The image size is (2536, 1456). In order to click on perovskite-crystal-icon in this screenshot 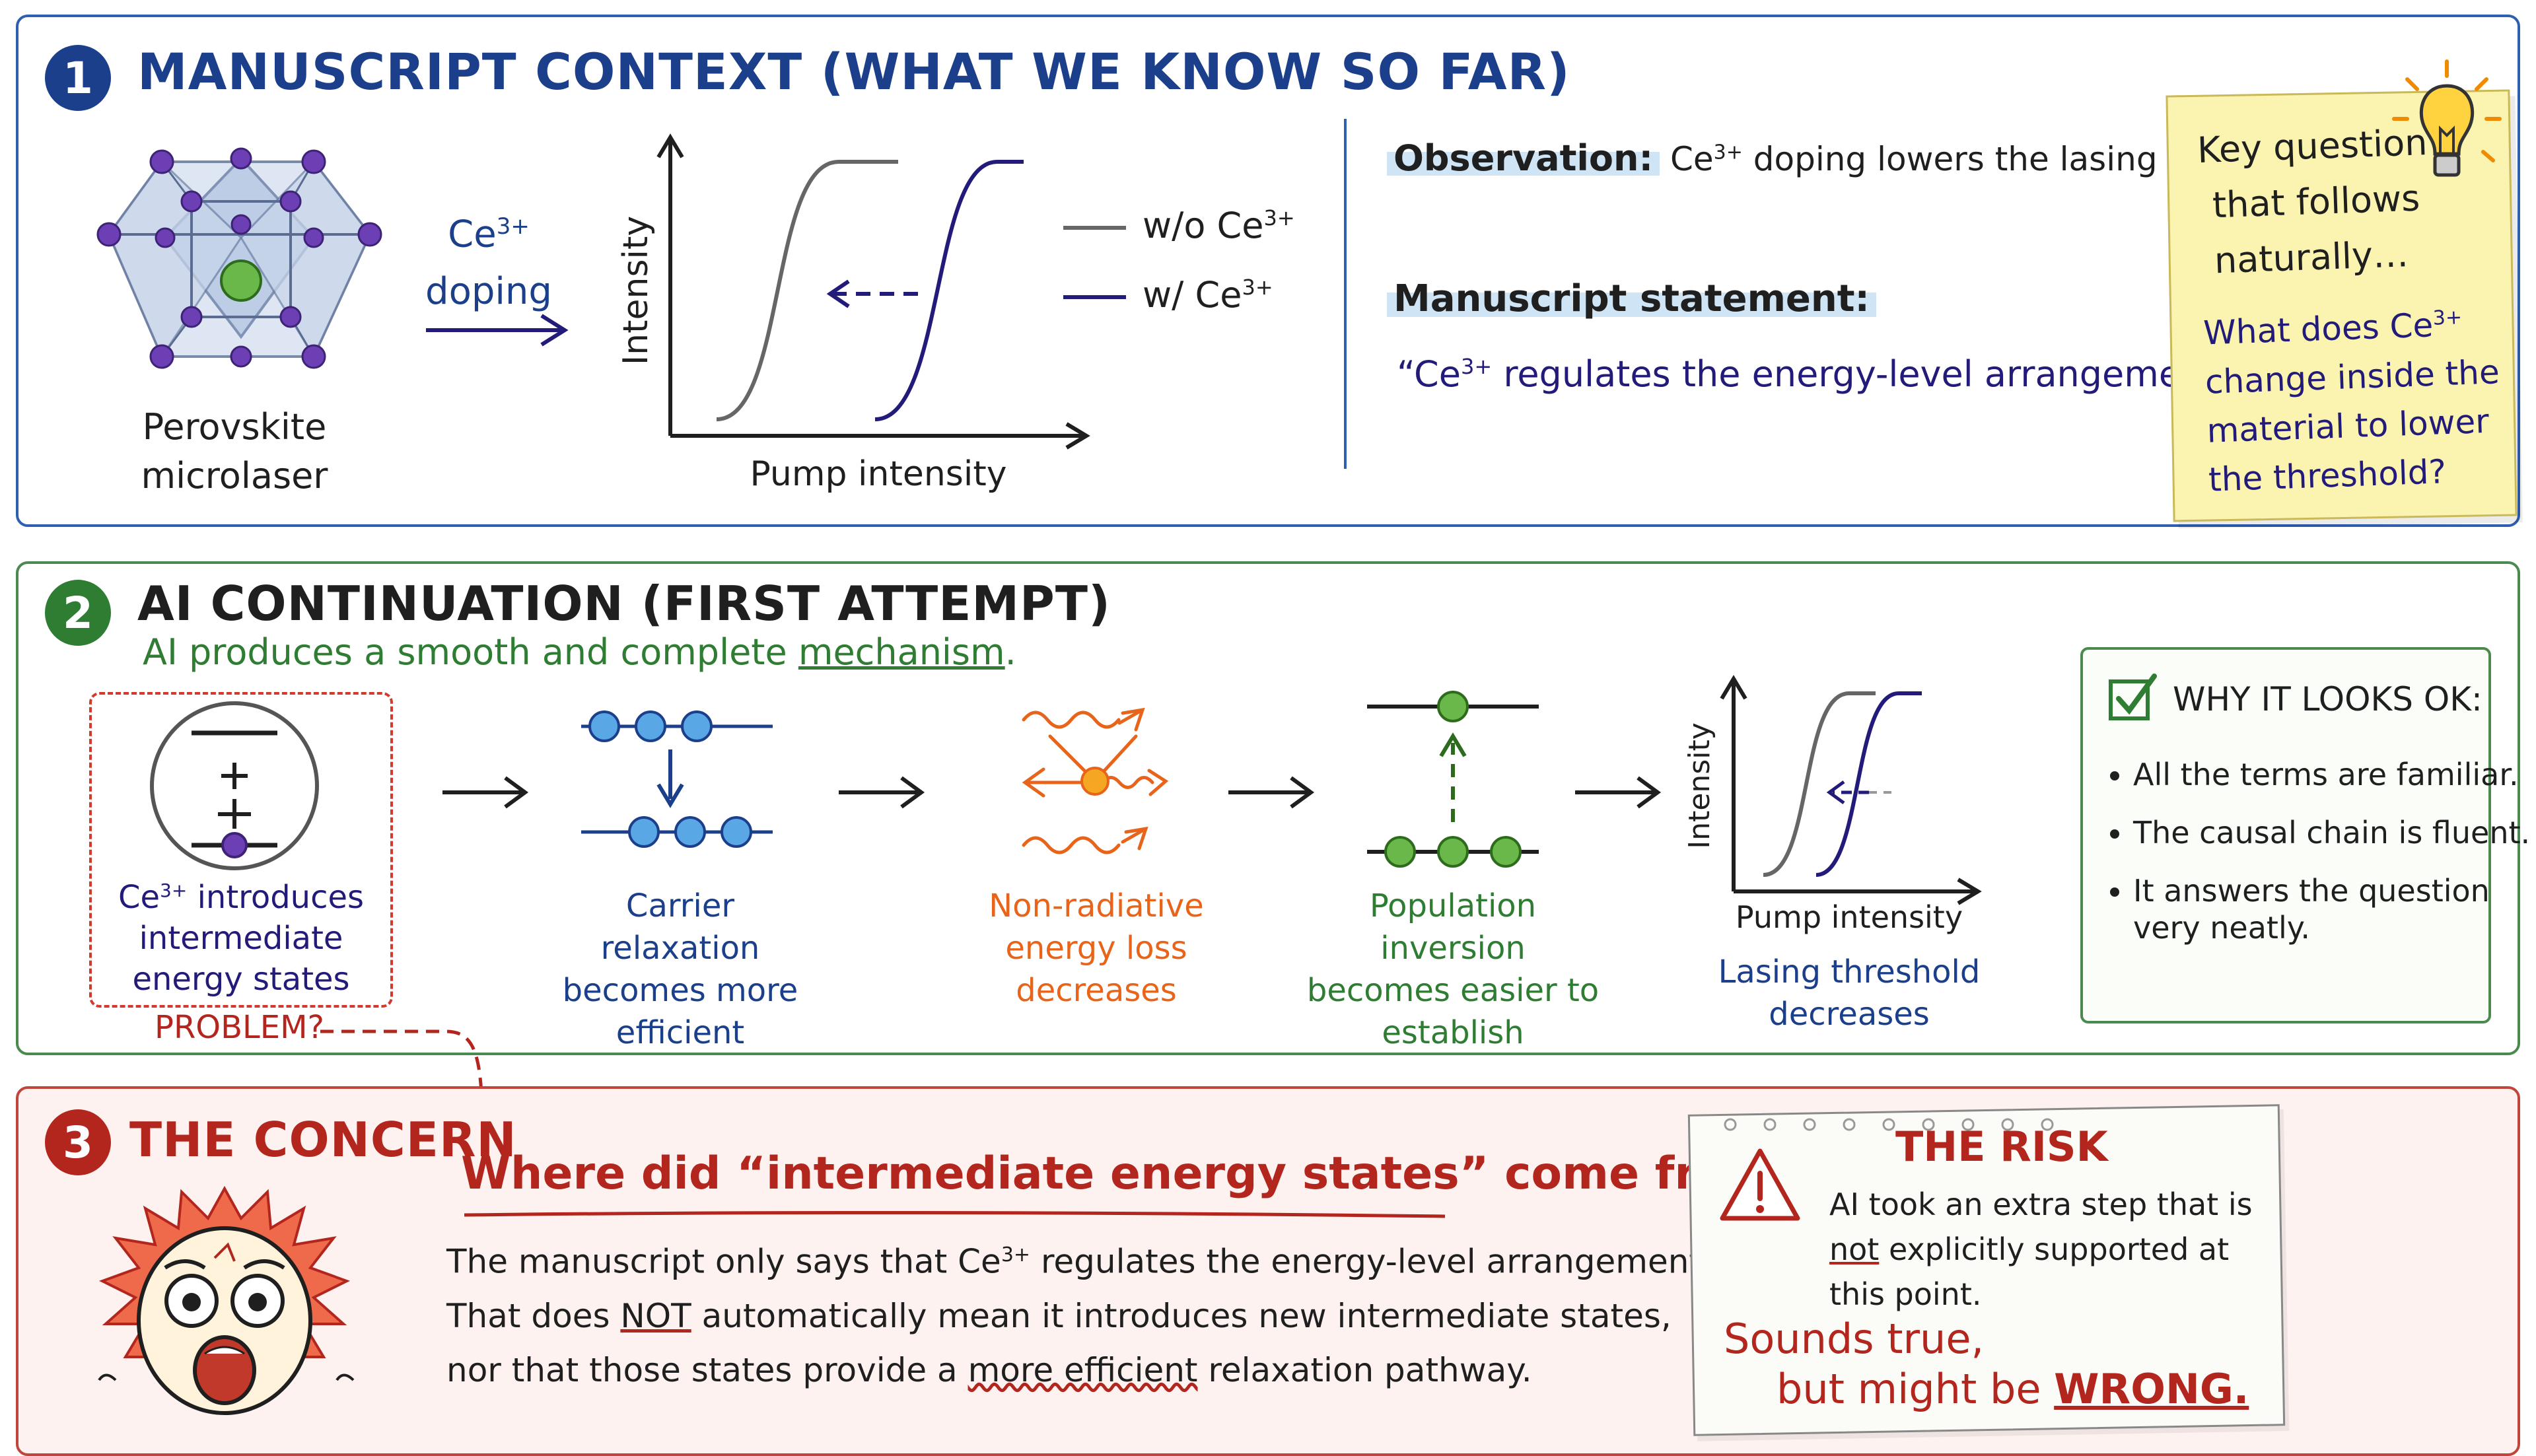, I will do `click(239, 258)`.